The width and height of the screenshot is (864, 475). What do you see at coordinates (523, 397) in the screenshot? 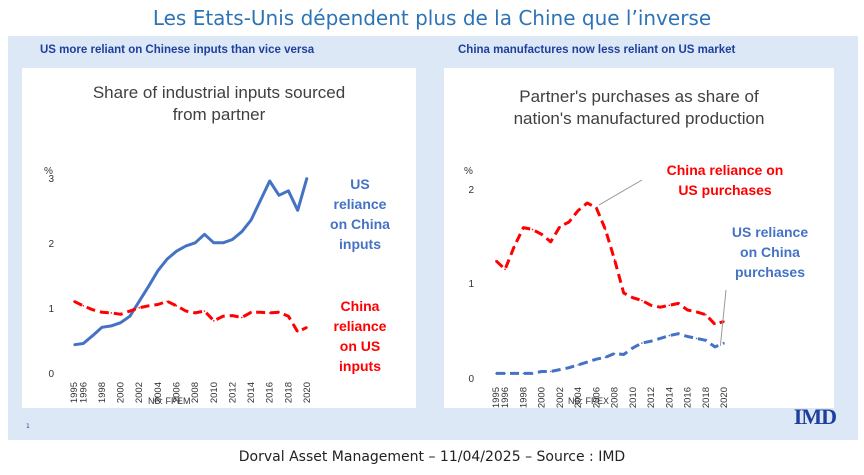
I see `right-xtick-label: 1998` at bounding box center [523, 397].